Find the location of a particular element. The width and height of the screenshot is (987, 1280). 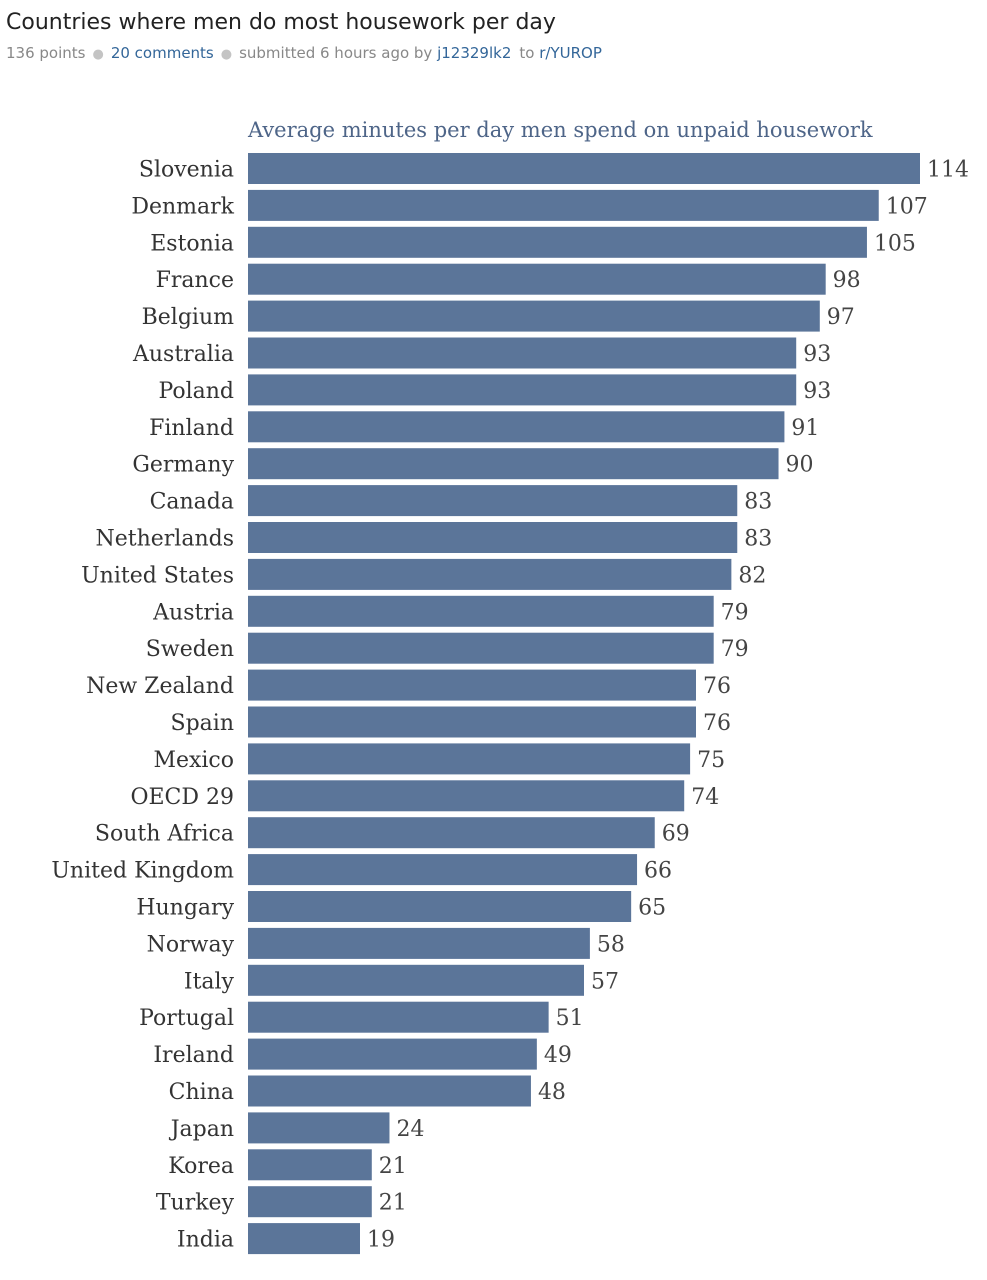

category-label-spain: Spain is located at coordinates (202, 723).